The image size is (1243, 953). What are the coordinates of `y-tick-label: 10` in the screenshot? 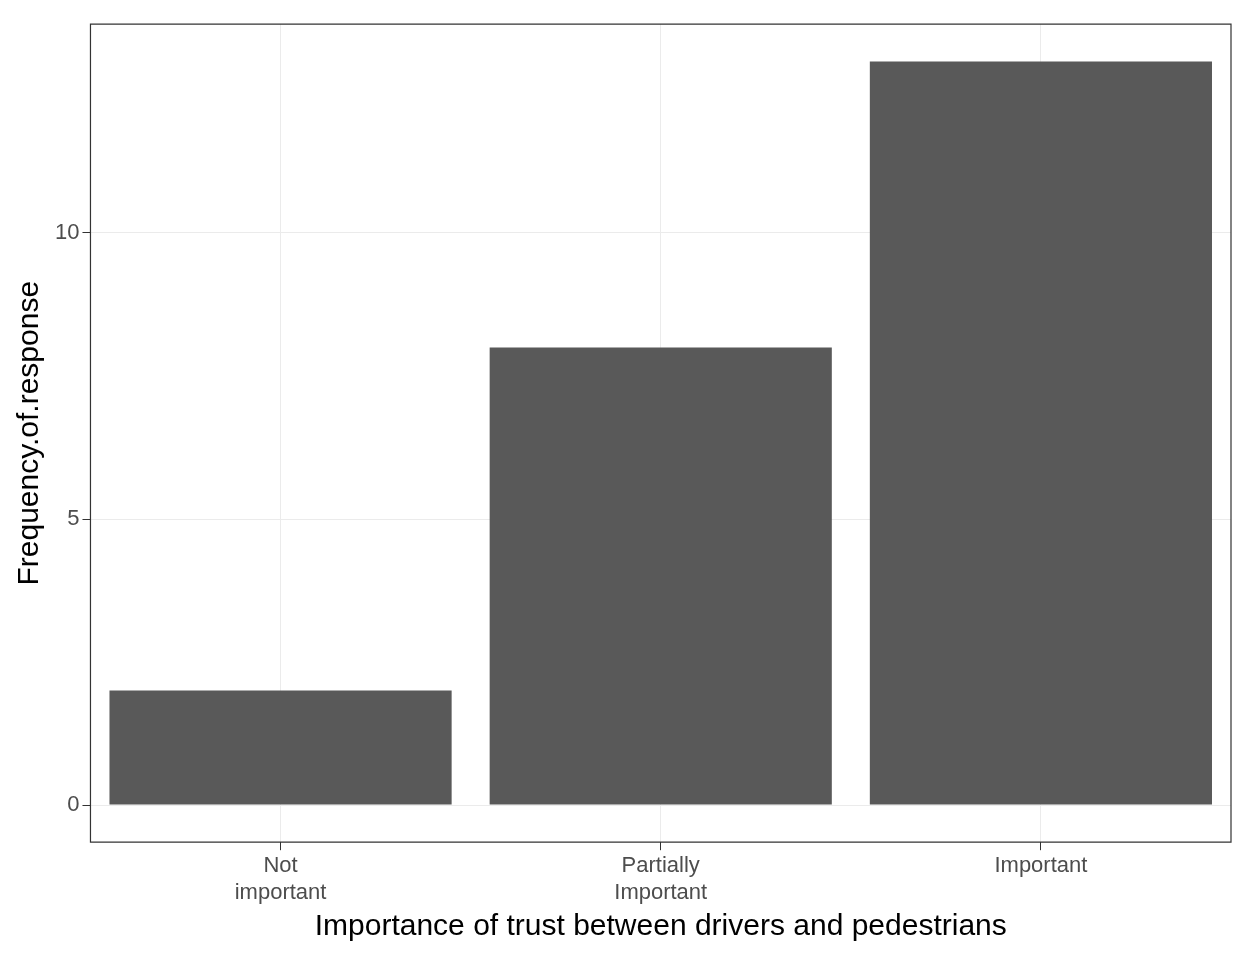 It's located at (67, 232).